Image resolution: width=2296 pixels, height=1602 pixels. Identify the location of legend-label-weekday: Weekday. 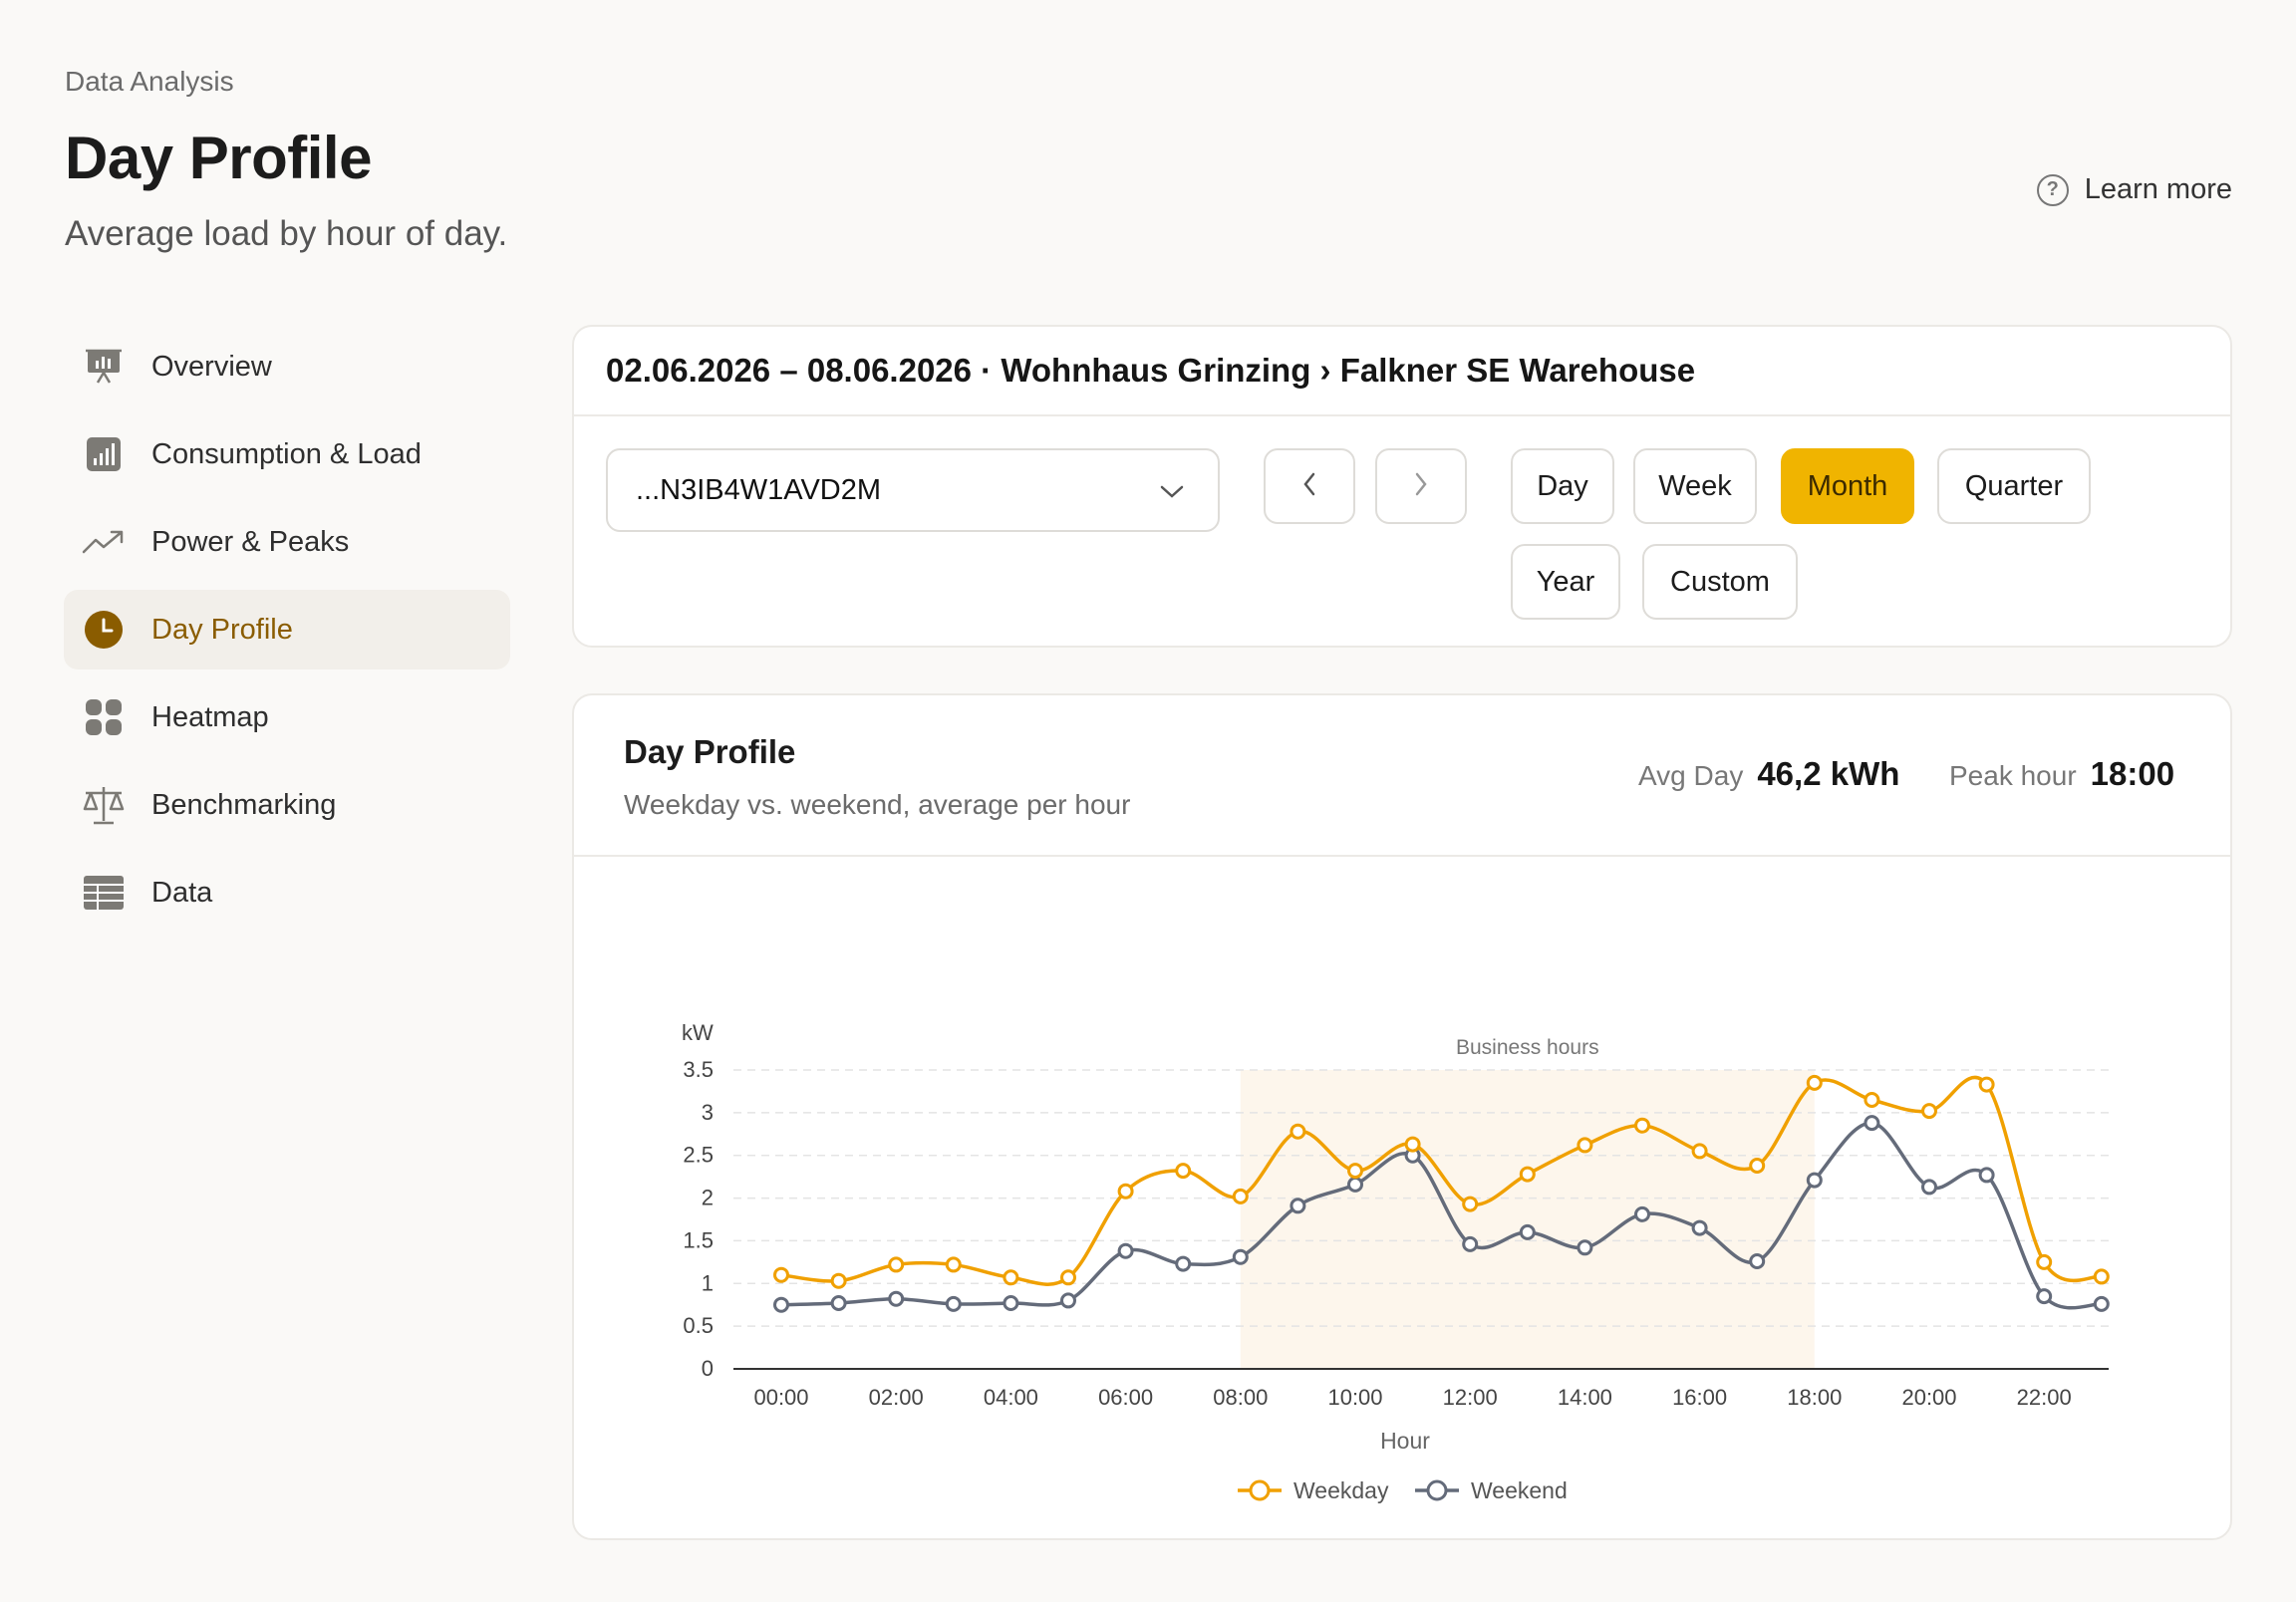
(1341, 1490).